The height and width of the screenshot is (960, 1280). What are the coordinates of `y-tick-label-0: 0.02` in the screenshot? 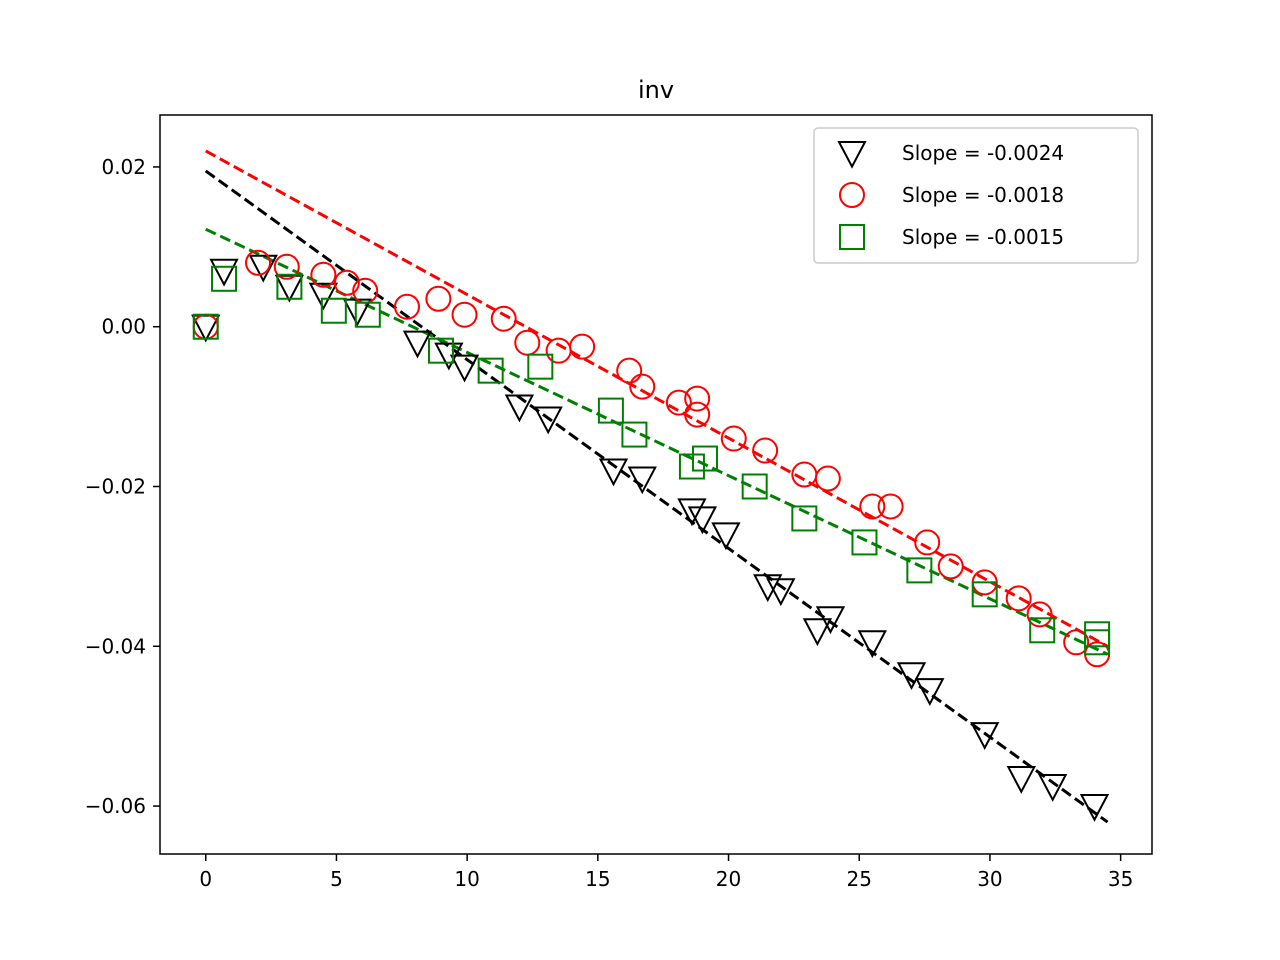 It's located at (123, 167).